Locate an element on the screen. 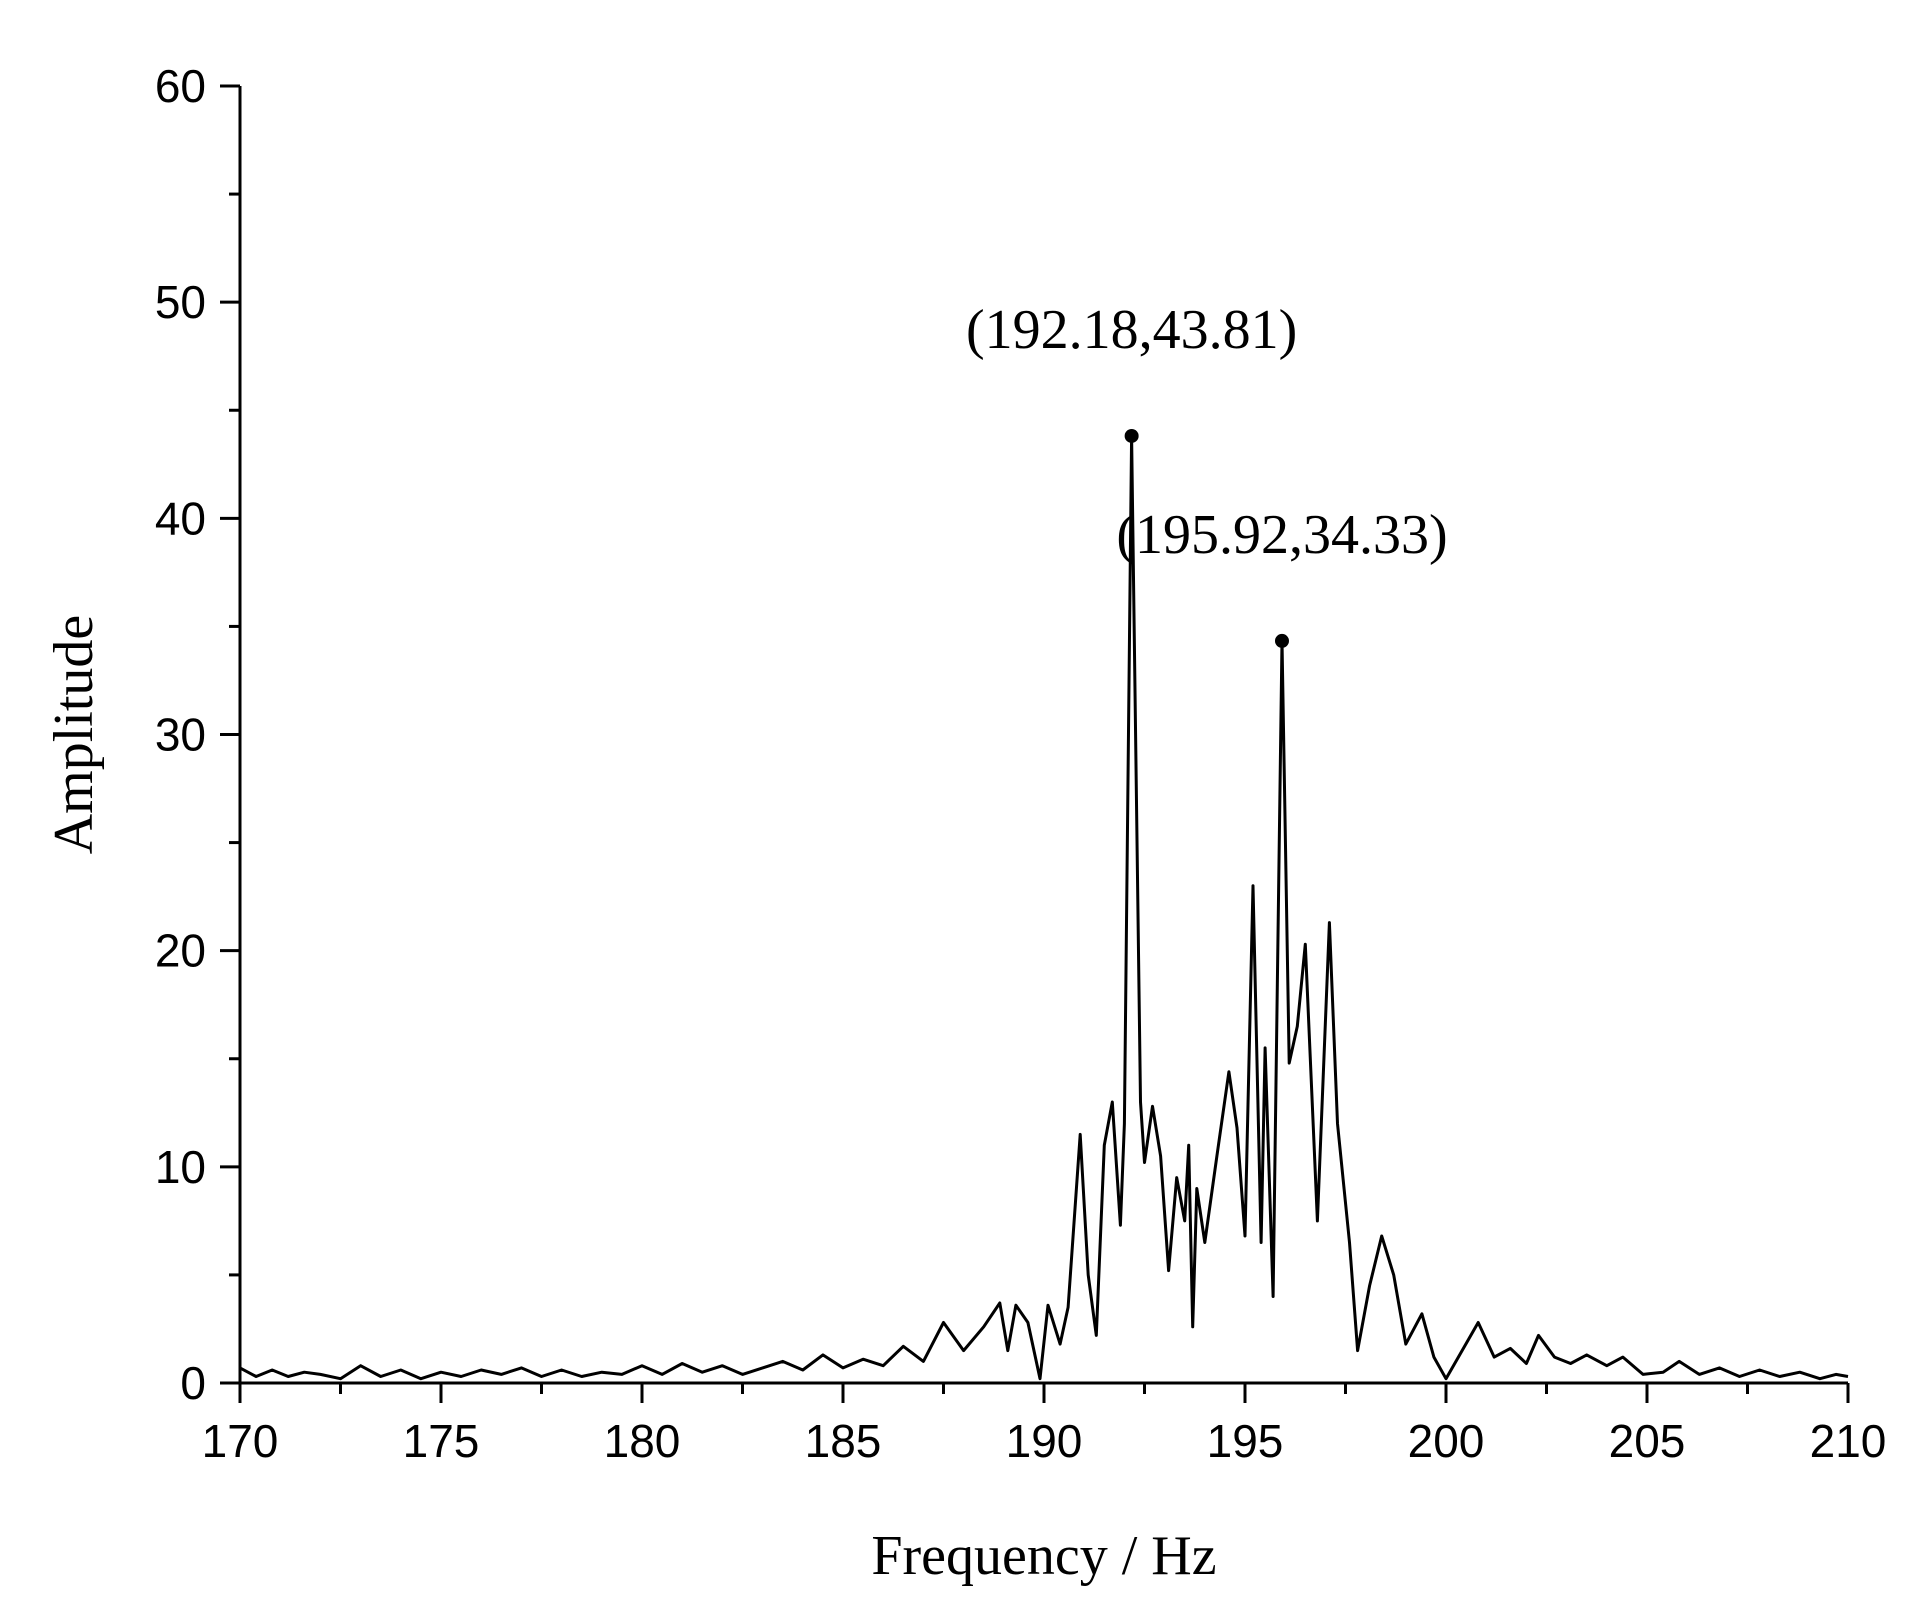 The image size is (1928, 1609). x-tick-label: 200 is located at coordinates (1446, 1441).